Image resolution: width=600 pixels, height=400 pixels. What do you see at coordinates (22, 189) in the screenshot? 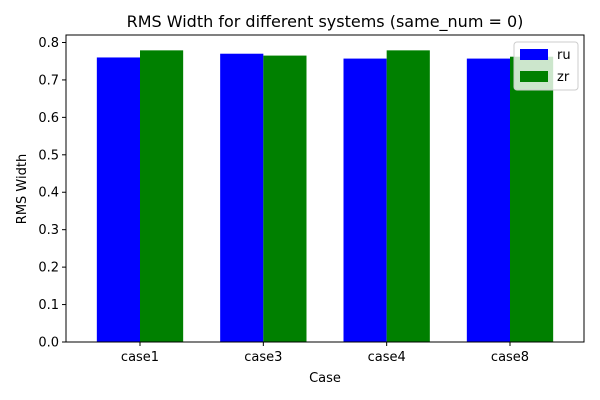
I see `y-axis-label: RMS Width` at bounding box center [22, 189].